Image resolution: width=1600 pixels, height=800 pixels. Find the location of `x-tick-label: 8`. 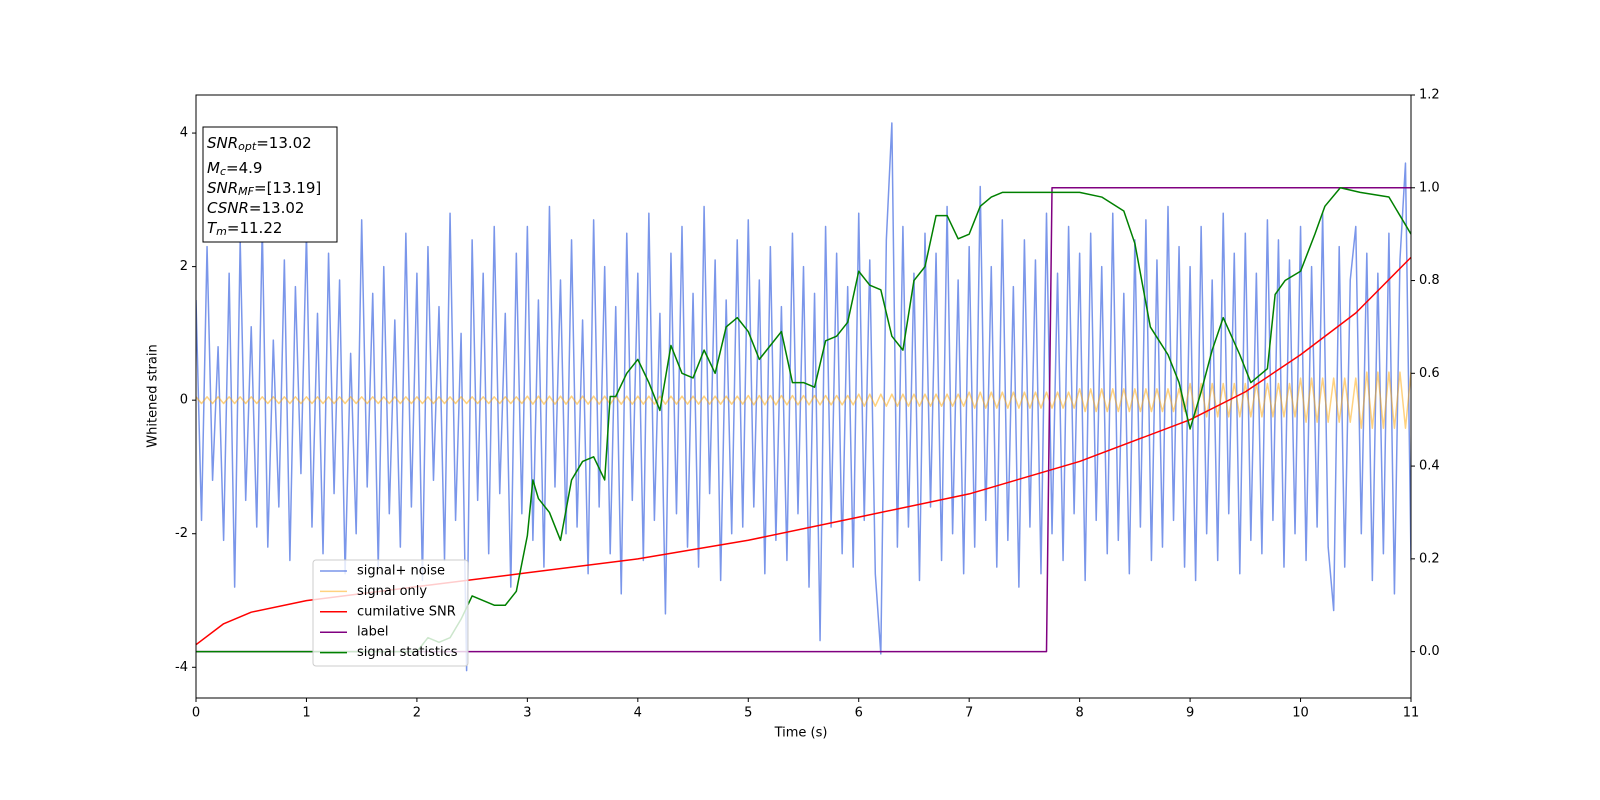

x-tick-label: 8 is located at coordinates (1079, 713).